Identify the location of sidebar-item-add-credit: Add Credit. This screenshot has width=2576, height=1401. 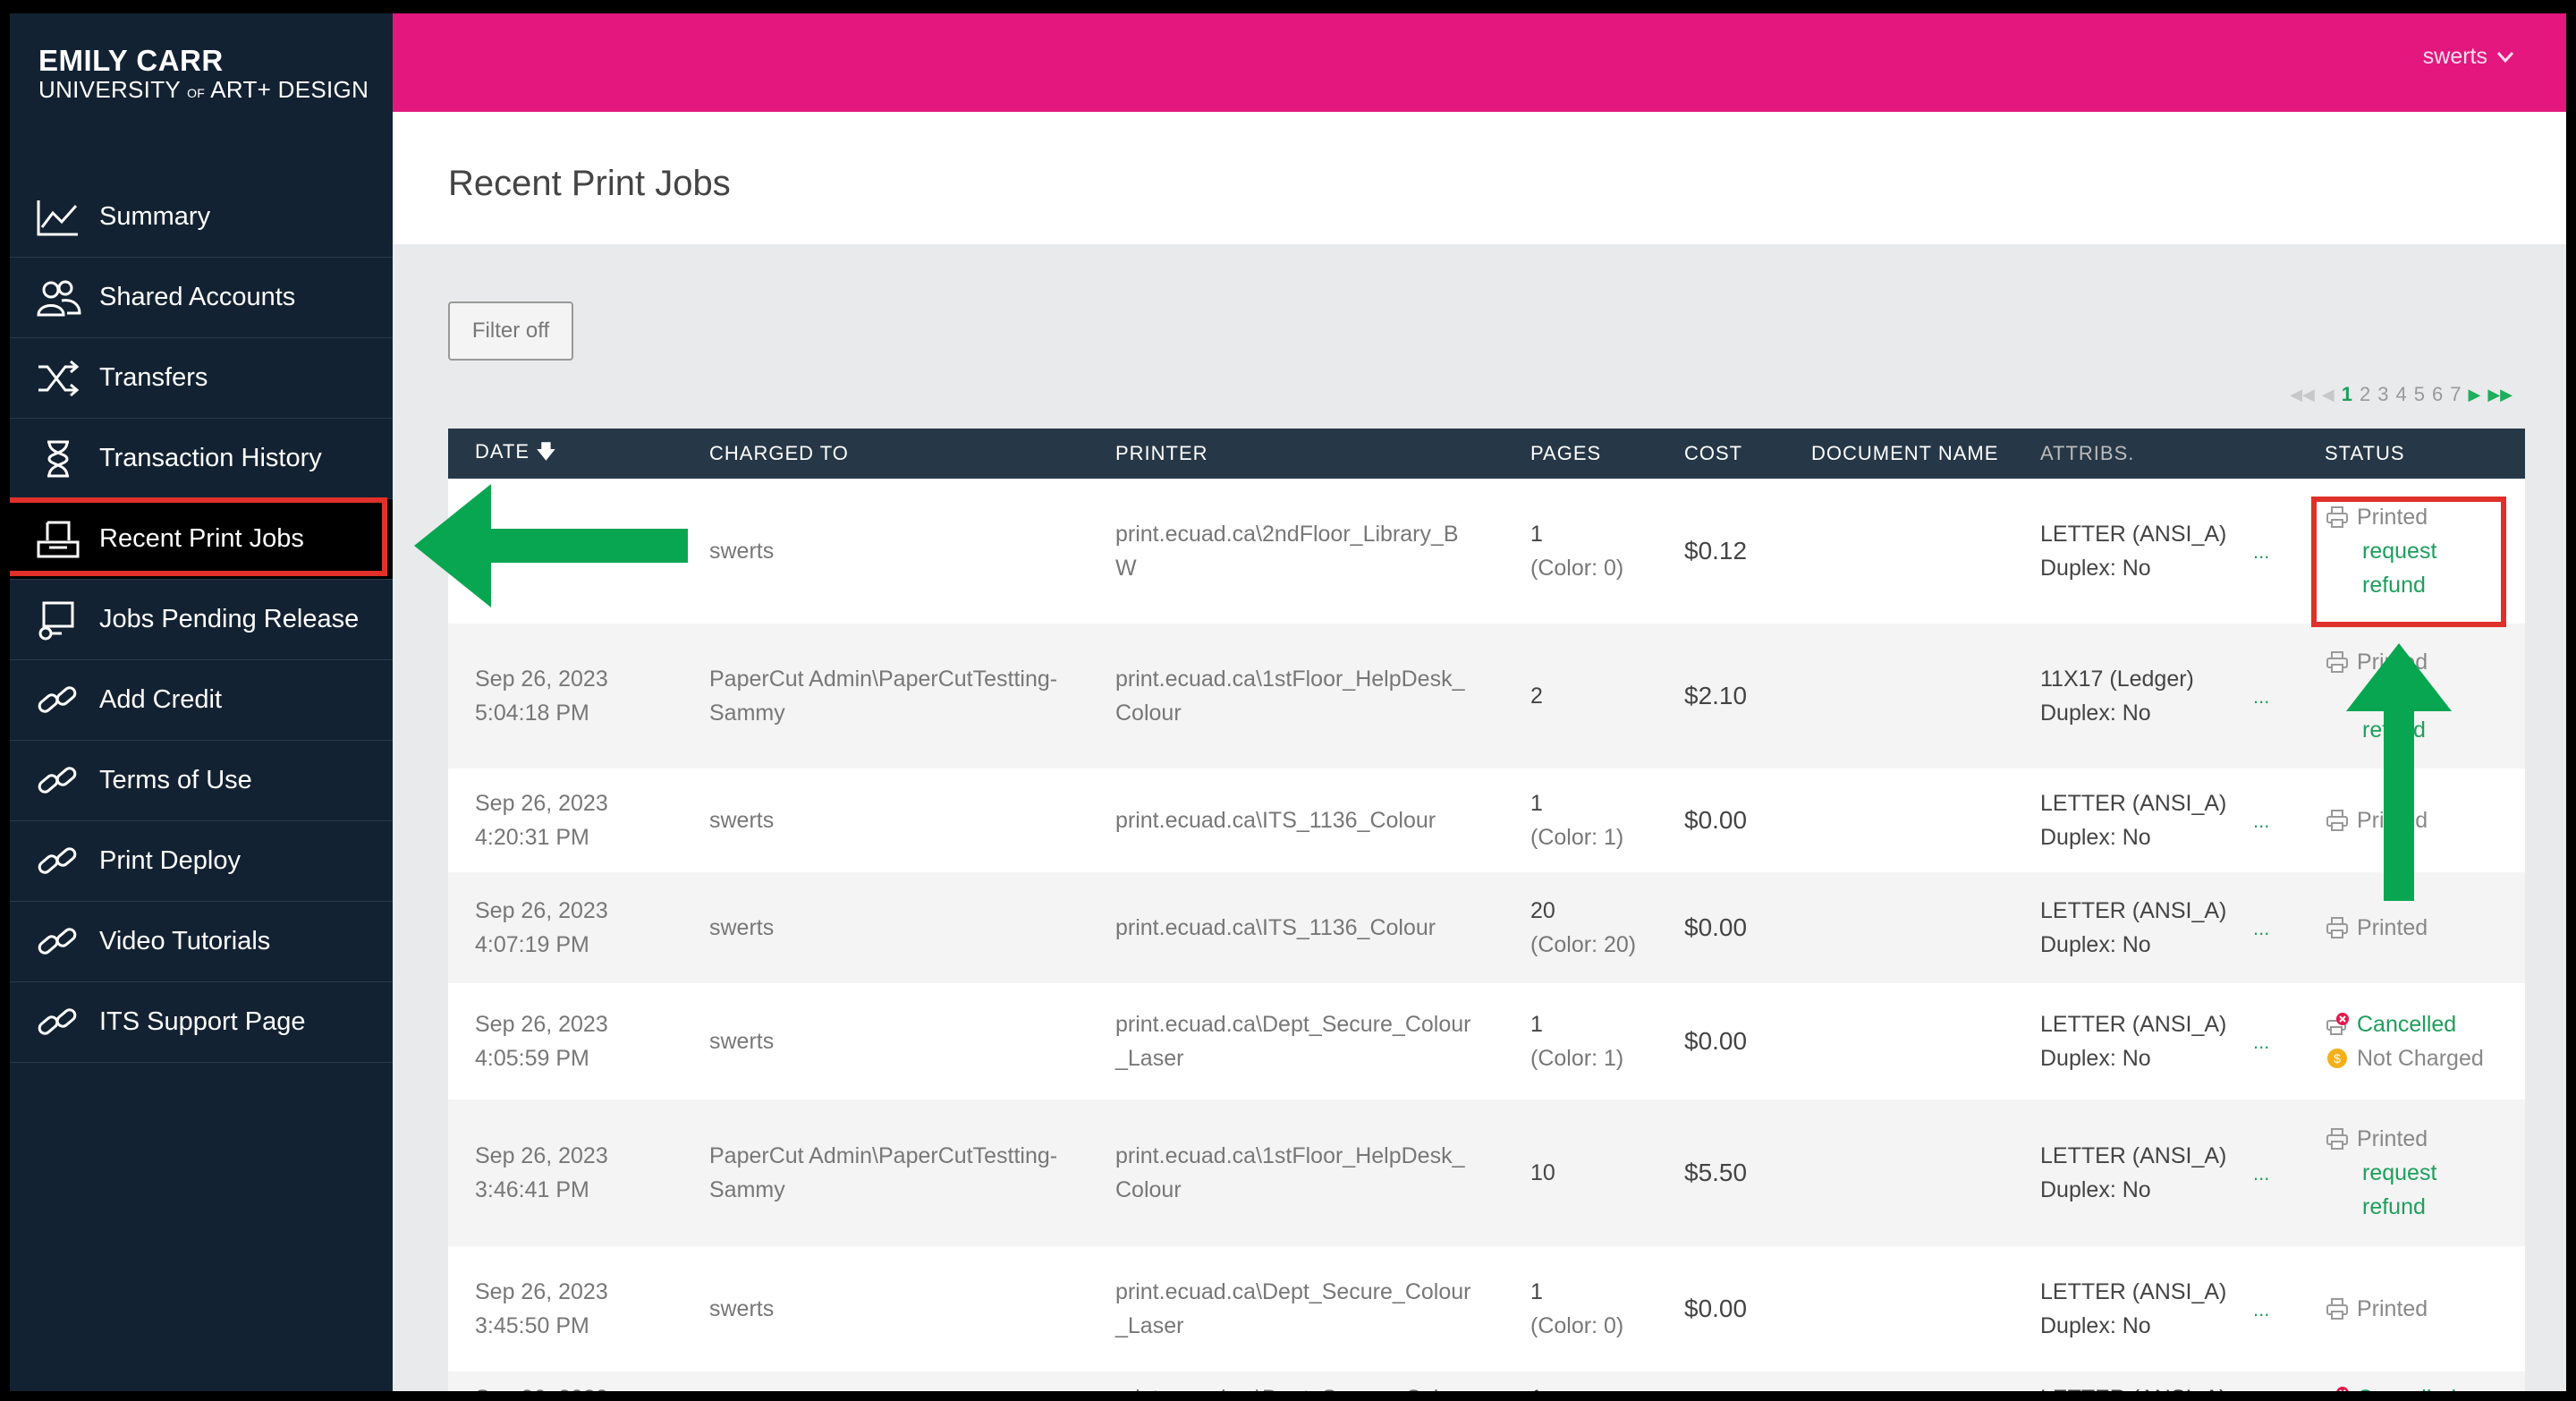
(201, 700).